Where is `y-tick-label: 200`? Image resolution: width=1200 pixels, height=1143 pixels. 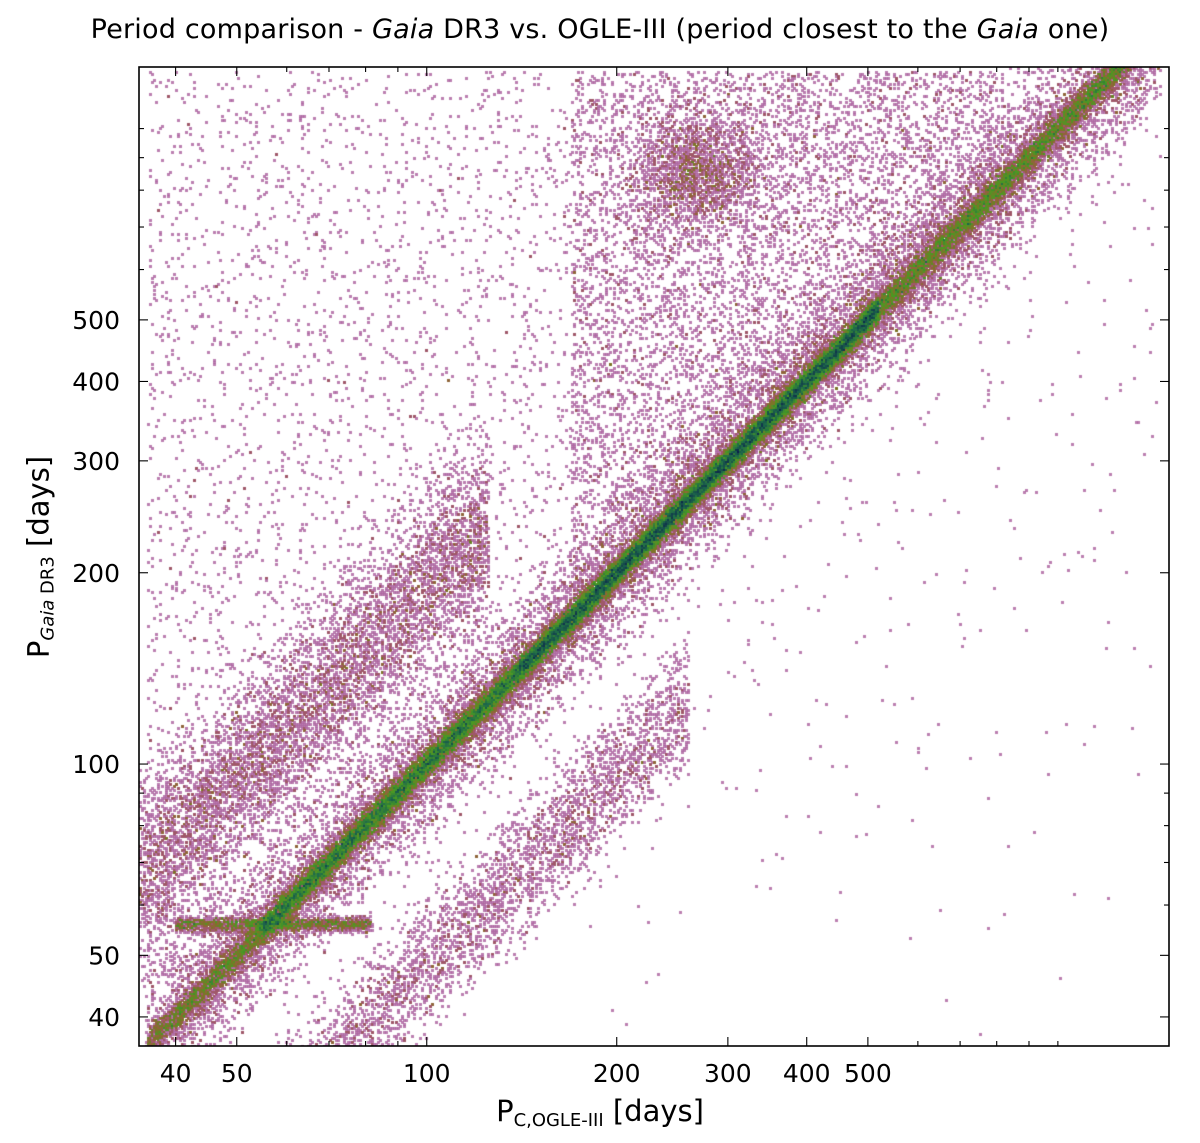
y-tick-label: 200 is located at coordinates (96, 573).